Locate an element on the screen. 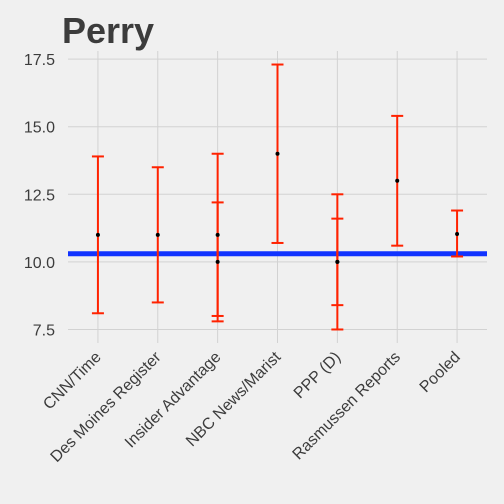 The width and height of the screenshot is (504, 504). x-tick-label: Pooled is located at coordinates (440, 372).